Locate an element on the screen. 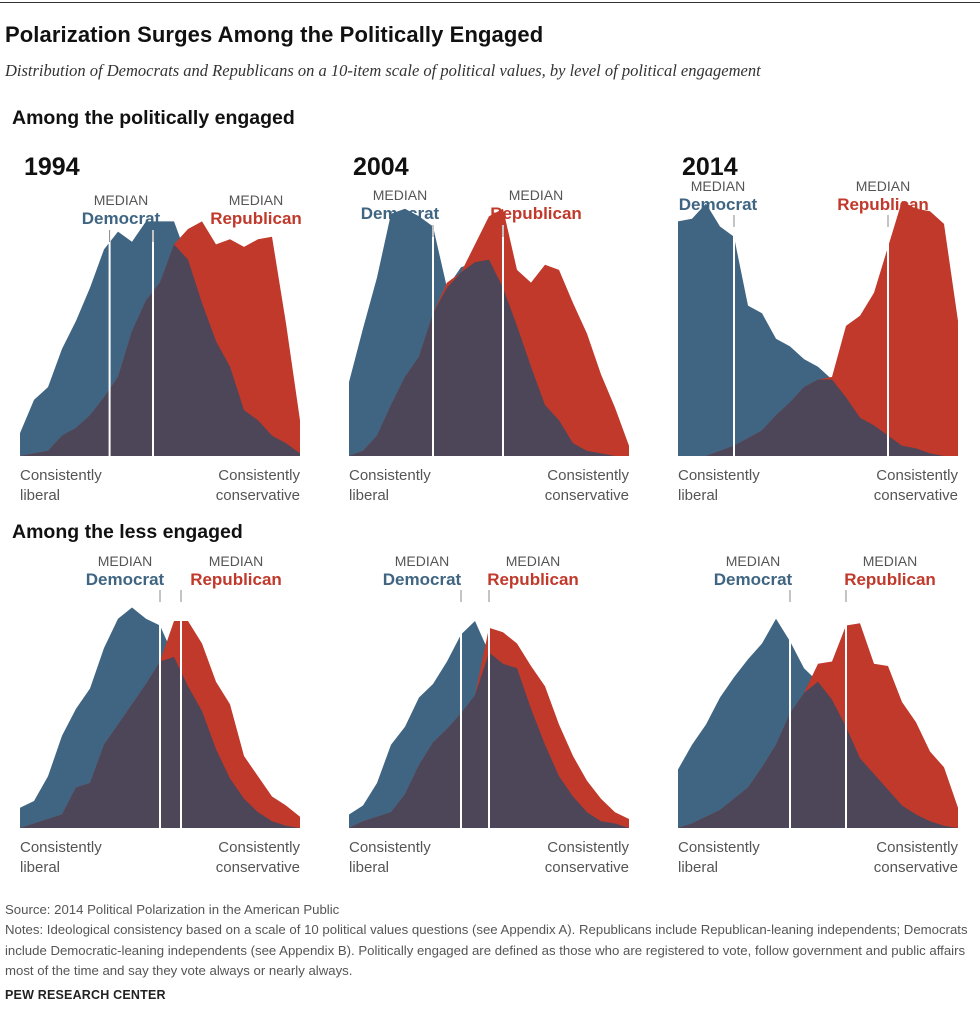 This screenshot has height=1026, width=980. median-label-republican-2: MEDIAN is located at coordinates (536, 195).